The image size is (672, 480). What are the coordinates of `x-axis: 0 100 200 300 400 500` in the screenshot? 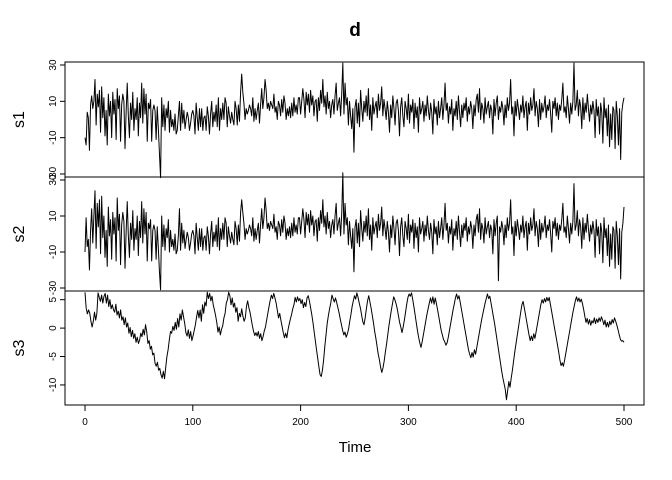 It's located at (357, 416).